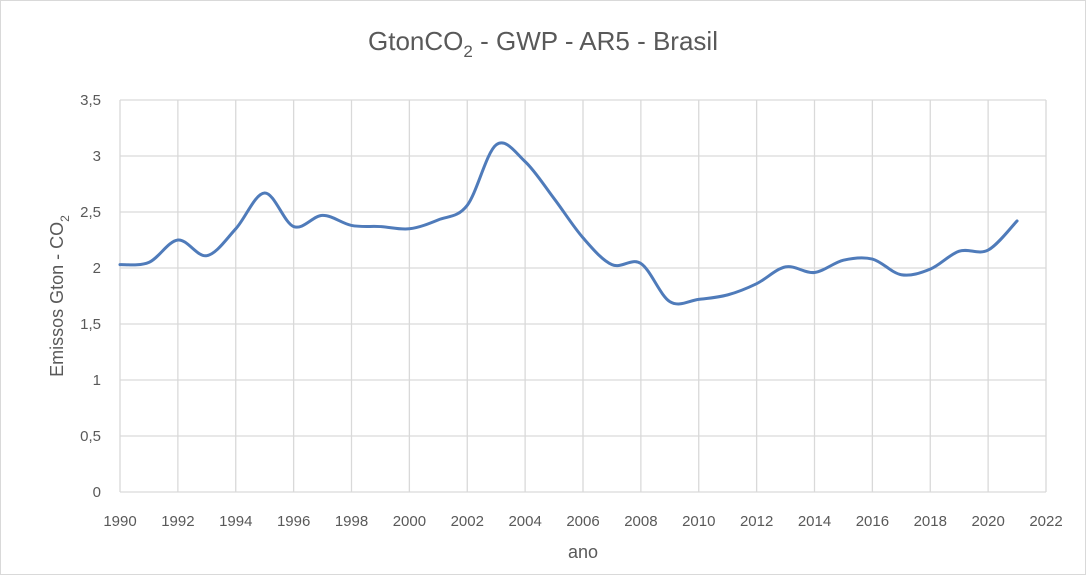 Image resolution: width=1086 pixels, height=575 pixels. Describe the element at coordinates (595, 41) in the screenshot. I see `chart-title-suffix: - GWP - AR5 - Brasil` at that location.